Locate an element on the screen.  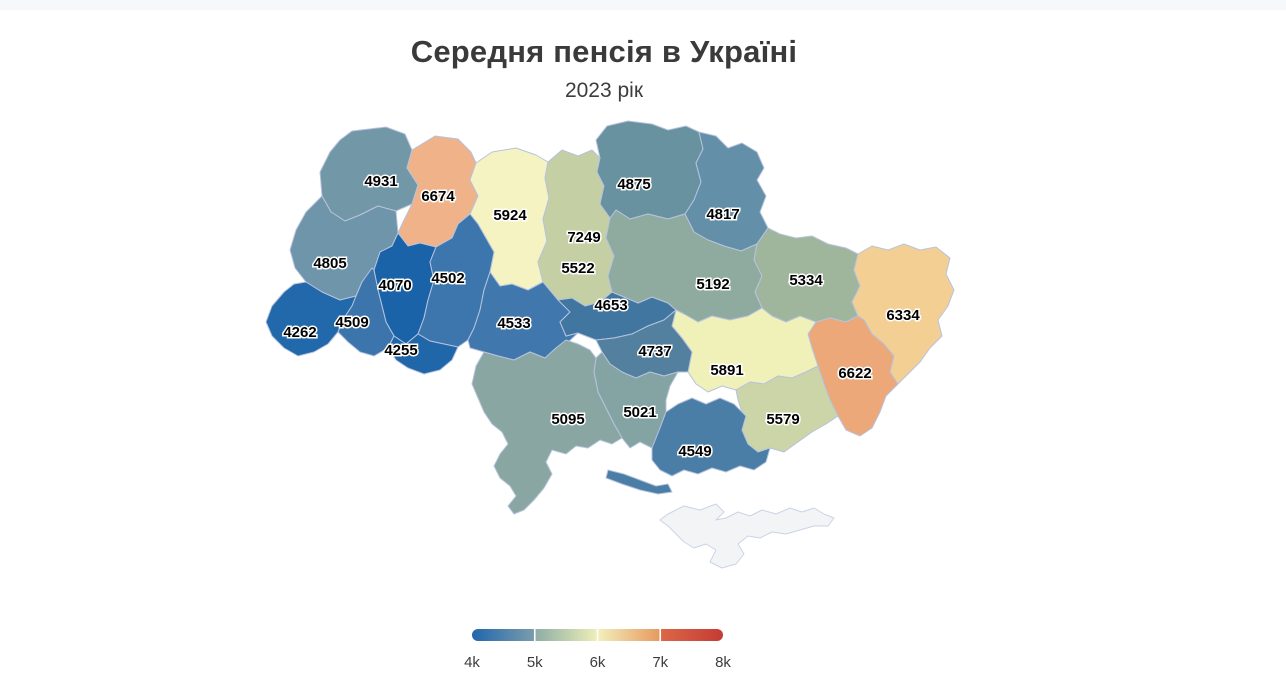
legend-tick-6k: 6k is located at coordinates (598, 662).